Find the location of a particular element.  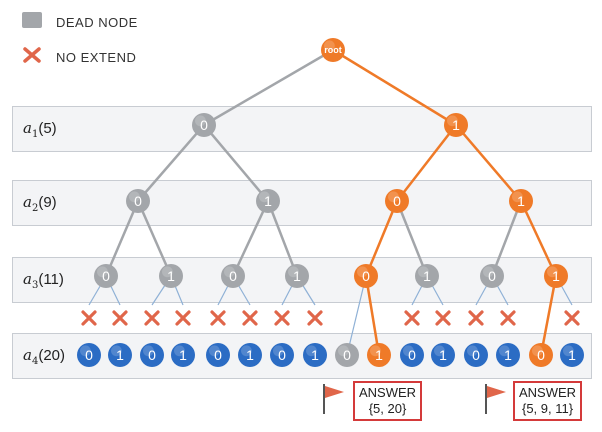

answer-1-set: {5, 20} is located at coordinates (387, 408).